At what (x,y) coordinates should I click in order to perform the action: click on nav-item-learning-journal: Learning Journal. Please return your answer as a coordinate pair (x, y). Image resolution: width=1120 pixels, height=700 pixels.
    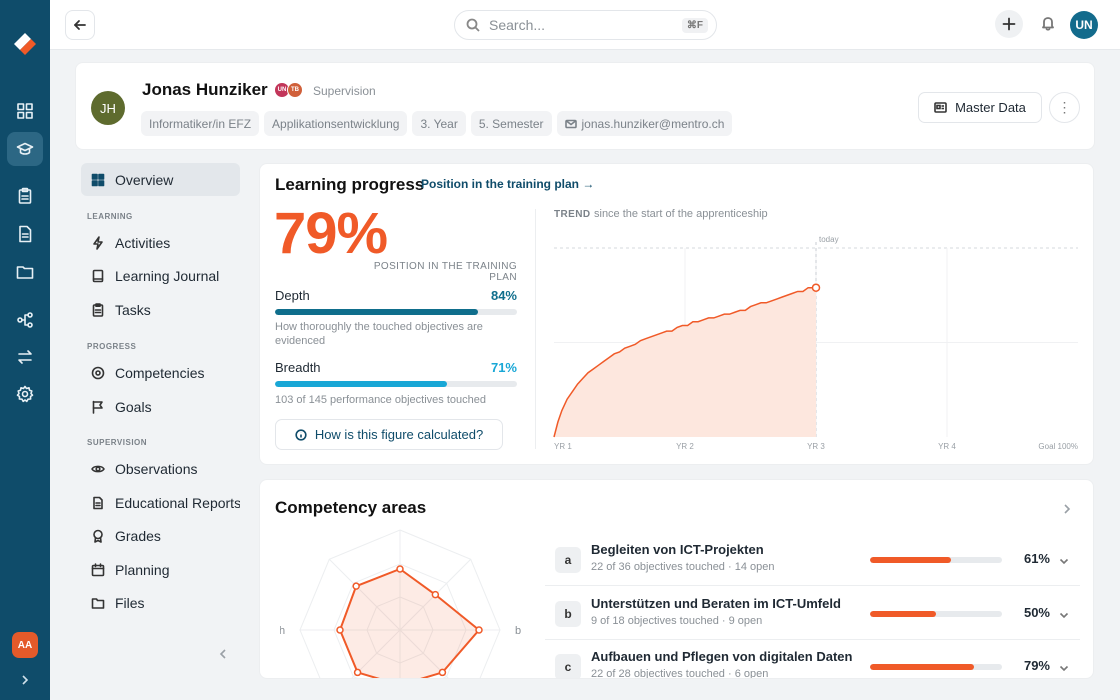
    Looking at the image, I should click on (160, 275).